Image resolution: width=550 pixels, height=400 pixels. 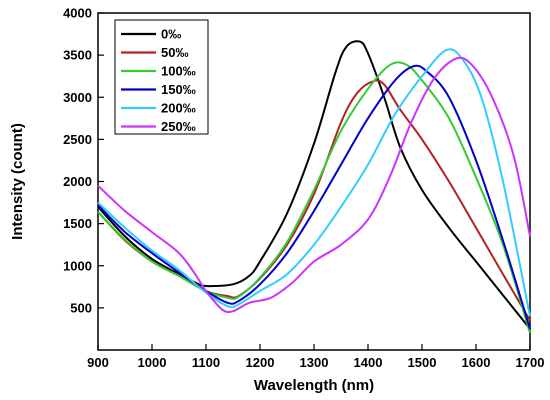 I want to click on y-axis-title: Intensity (count), so click(x=17, y=181).